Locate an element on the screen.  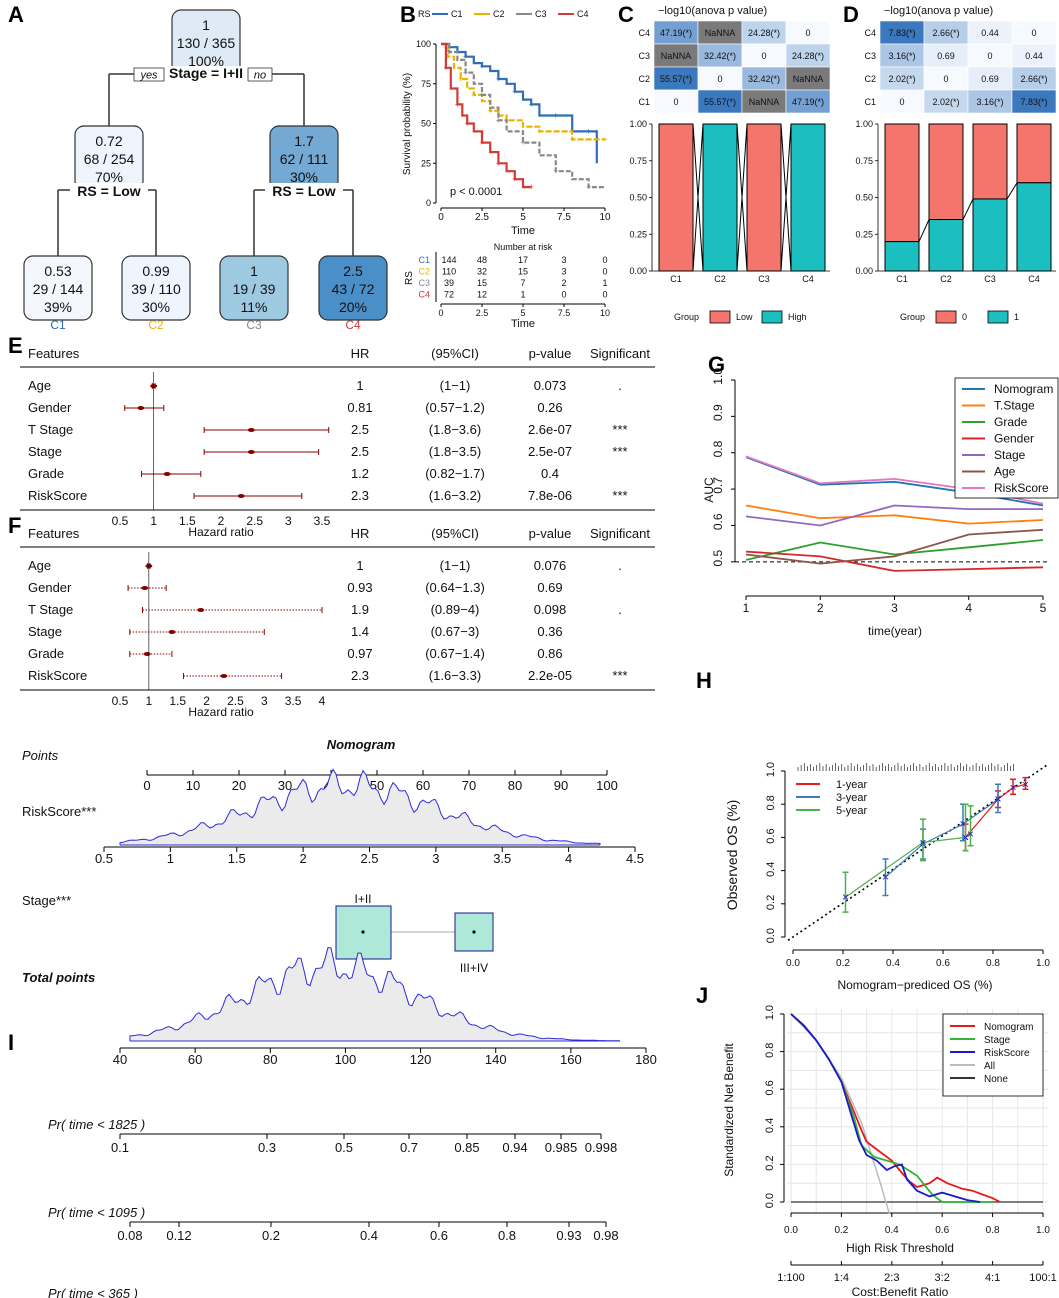
forest-ci: (0.64−1.3) is located at coordinates (455, 587).